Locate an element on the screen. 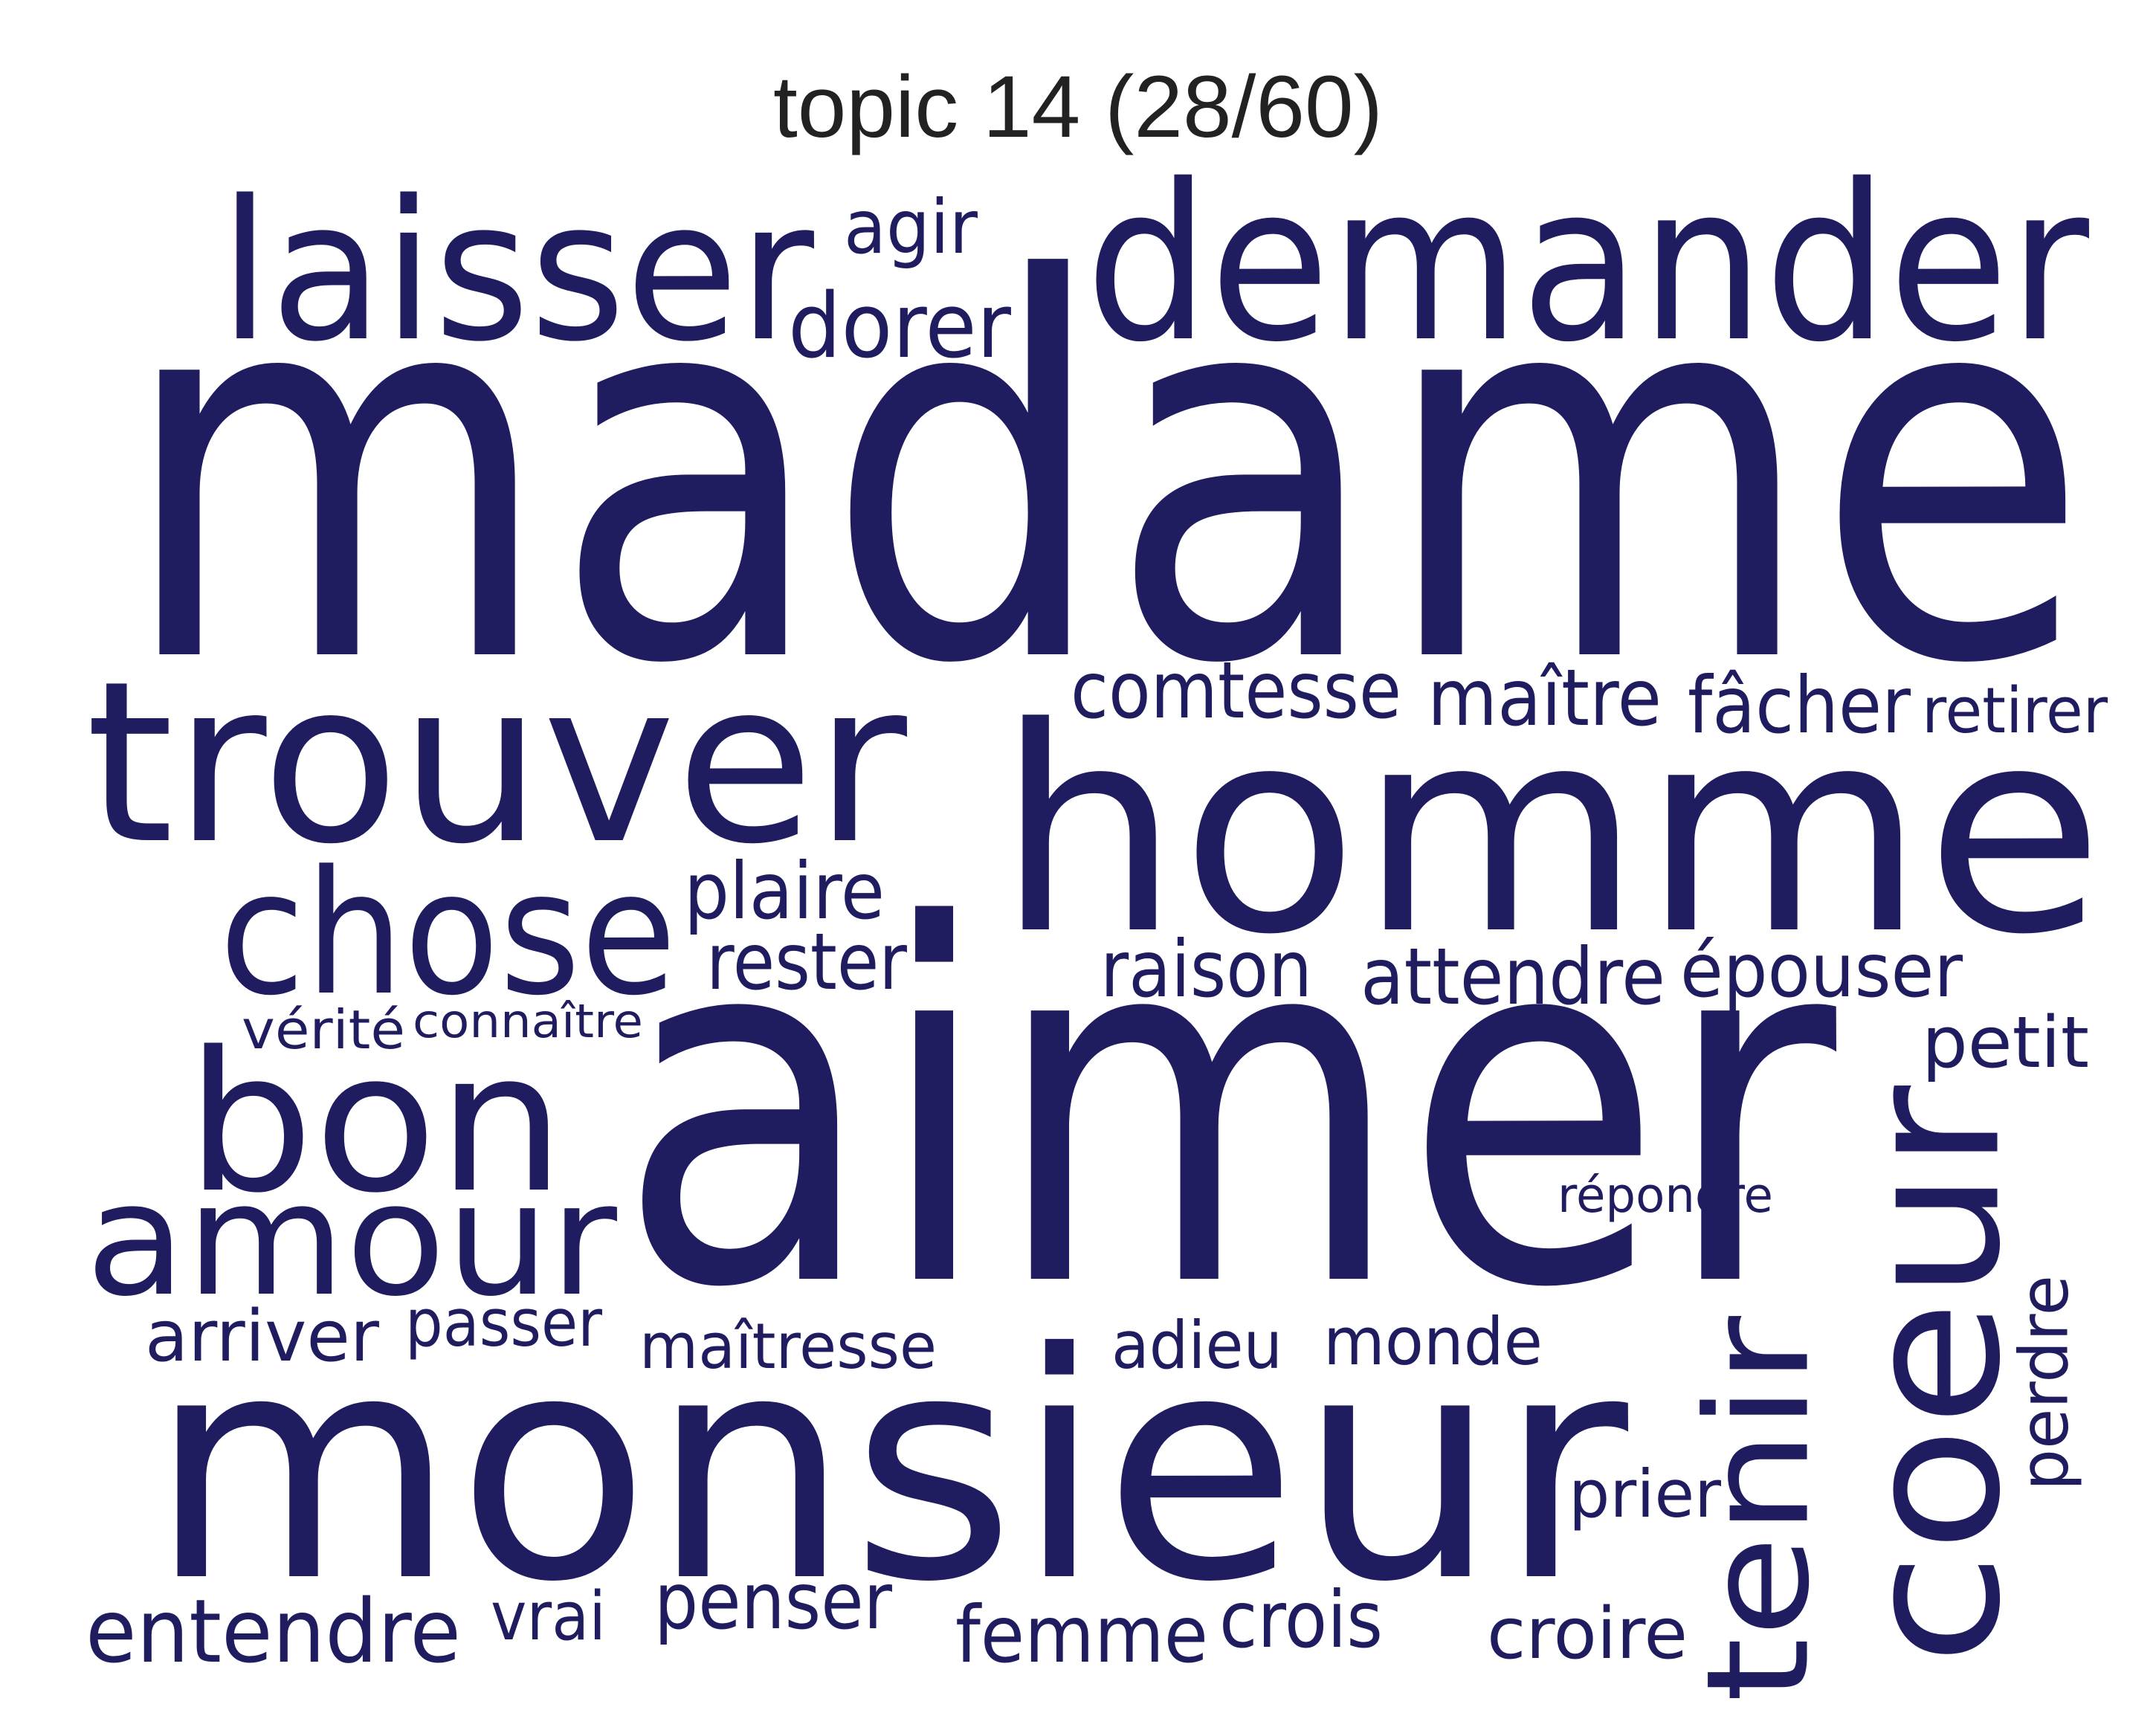 The image size is (2156, 1710). word-chose: chose is located at coordinates (448, 934).